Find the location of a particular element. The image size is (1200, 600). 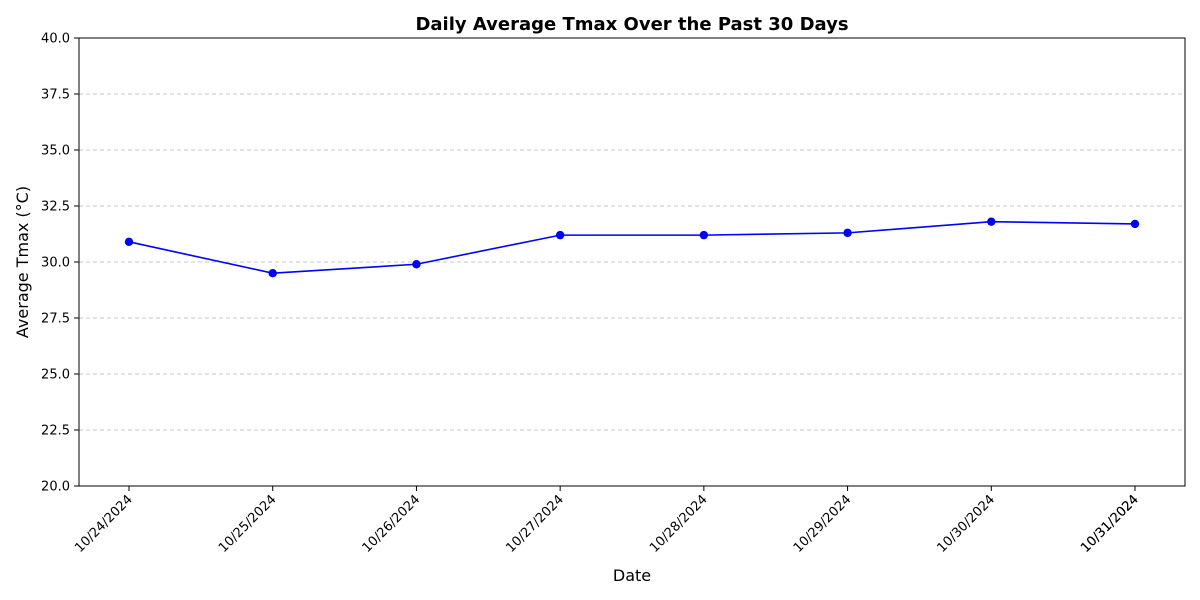

x-tick-label: 10/26/2024 is located at coordinates (392, 524).